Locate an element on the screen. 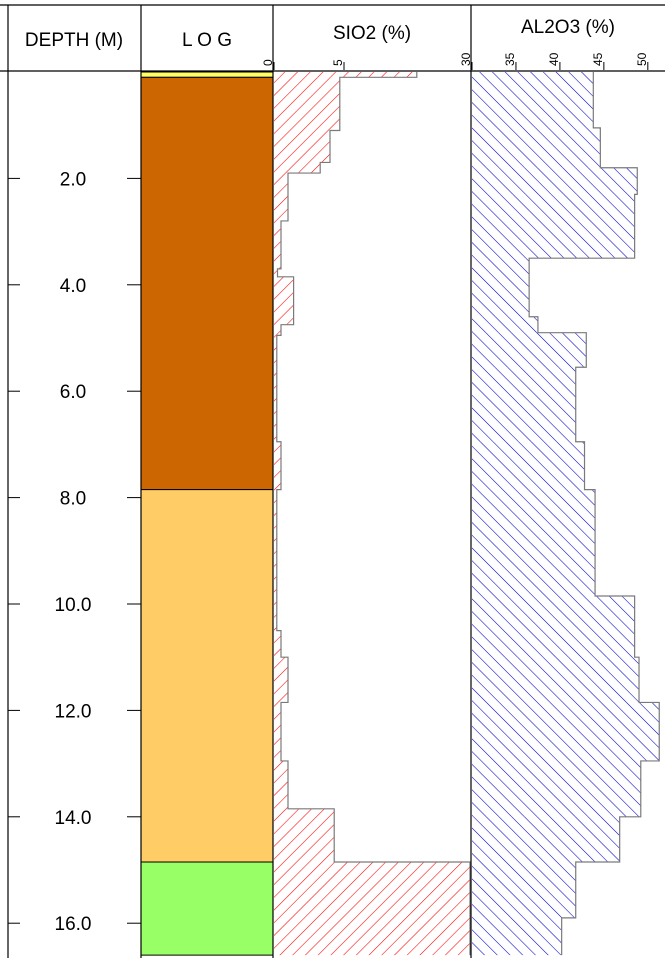 The image size is (665, 958). depth-label-10: 10.0 is located at coordinates (73, 605).